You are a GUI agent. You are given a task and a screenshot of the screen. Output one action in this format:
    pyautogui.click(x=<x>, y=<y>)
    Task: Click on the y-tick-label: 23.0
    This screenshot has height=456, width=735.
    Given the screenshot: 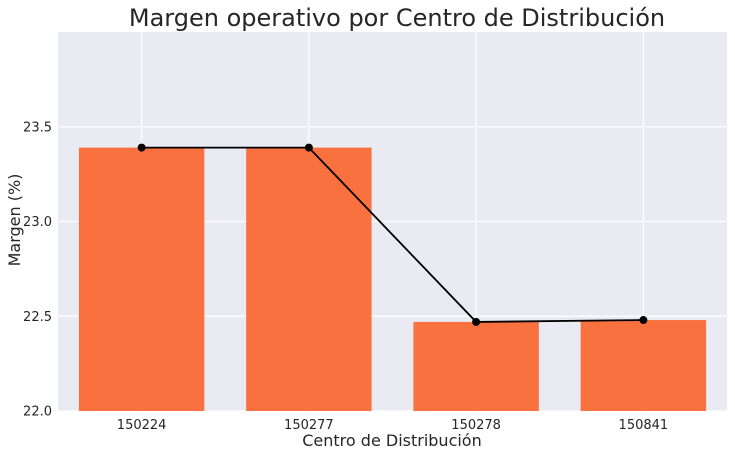 What is the action you would take?
    pyautogui.click(x=37, y=222)
    